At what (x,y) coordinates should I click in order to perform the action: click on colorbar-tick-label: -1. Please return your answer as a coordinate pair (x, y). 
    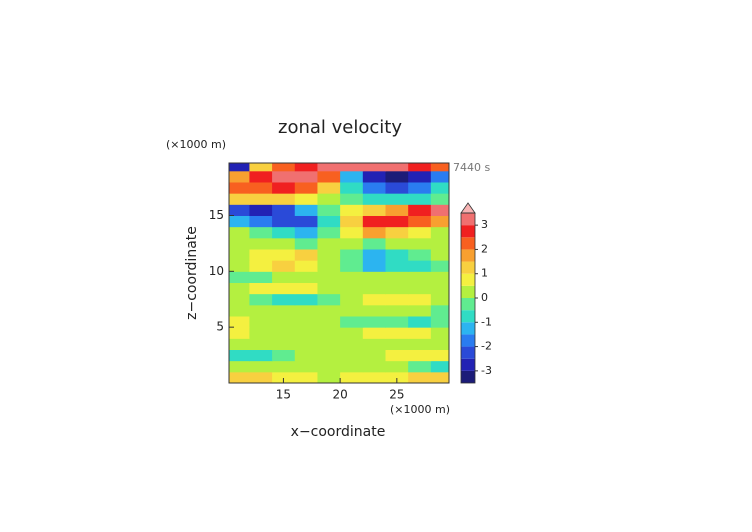
    Looking at the image, I should click on (486, 321).